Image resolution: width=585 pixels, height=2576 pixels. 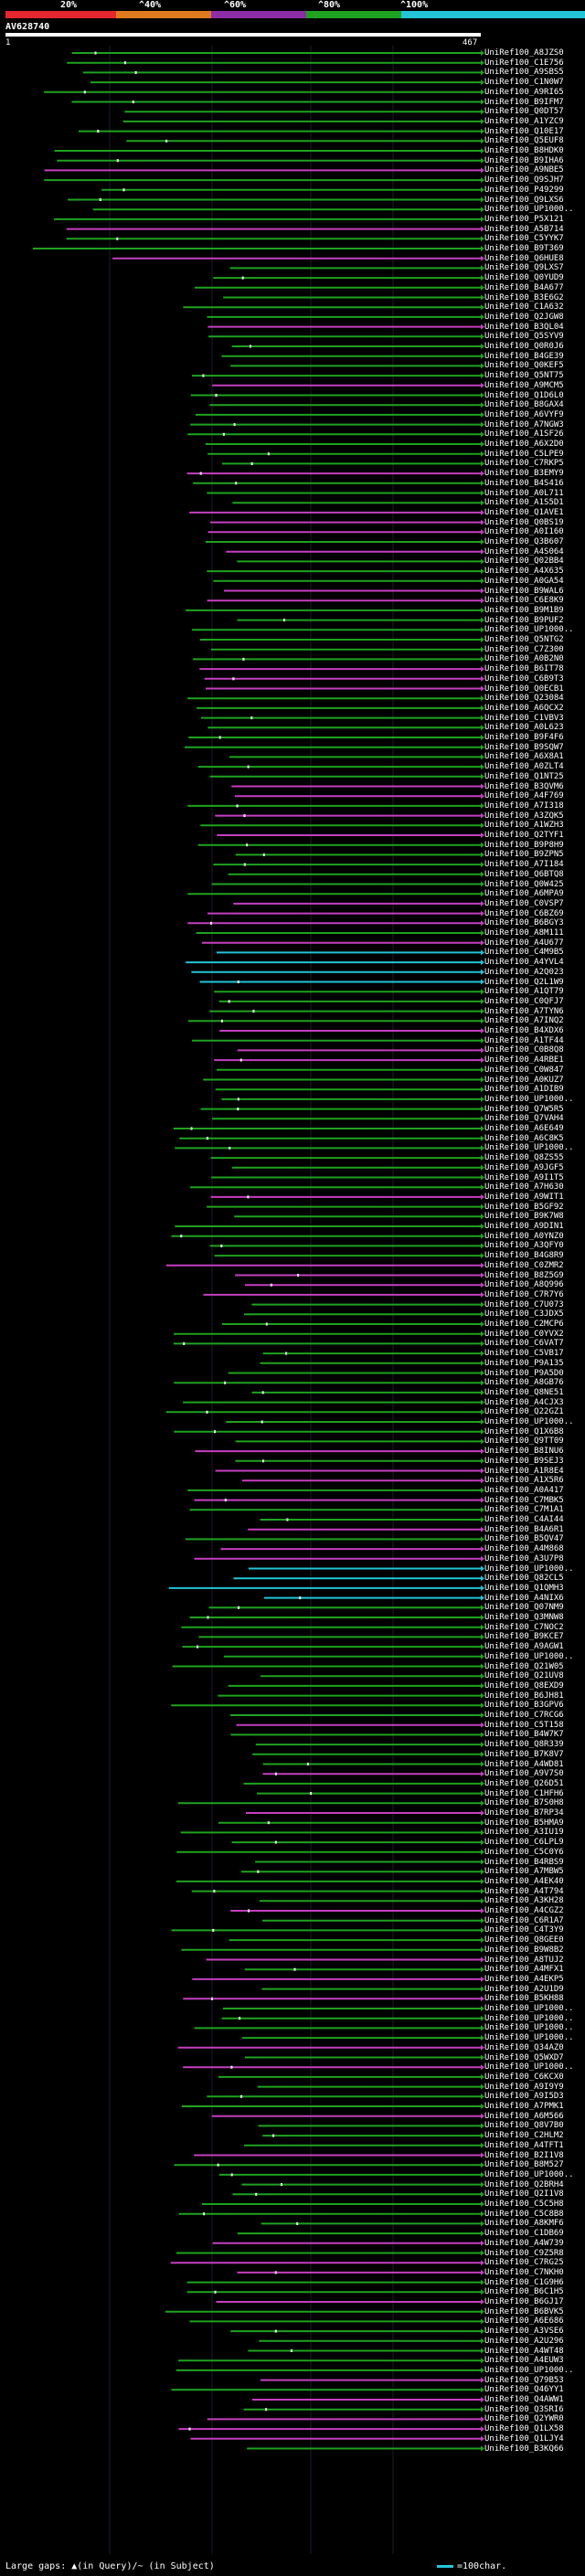 I want to click on hit-label: UniRef100_C0W847, so click(x=524, y=1070).